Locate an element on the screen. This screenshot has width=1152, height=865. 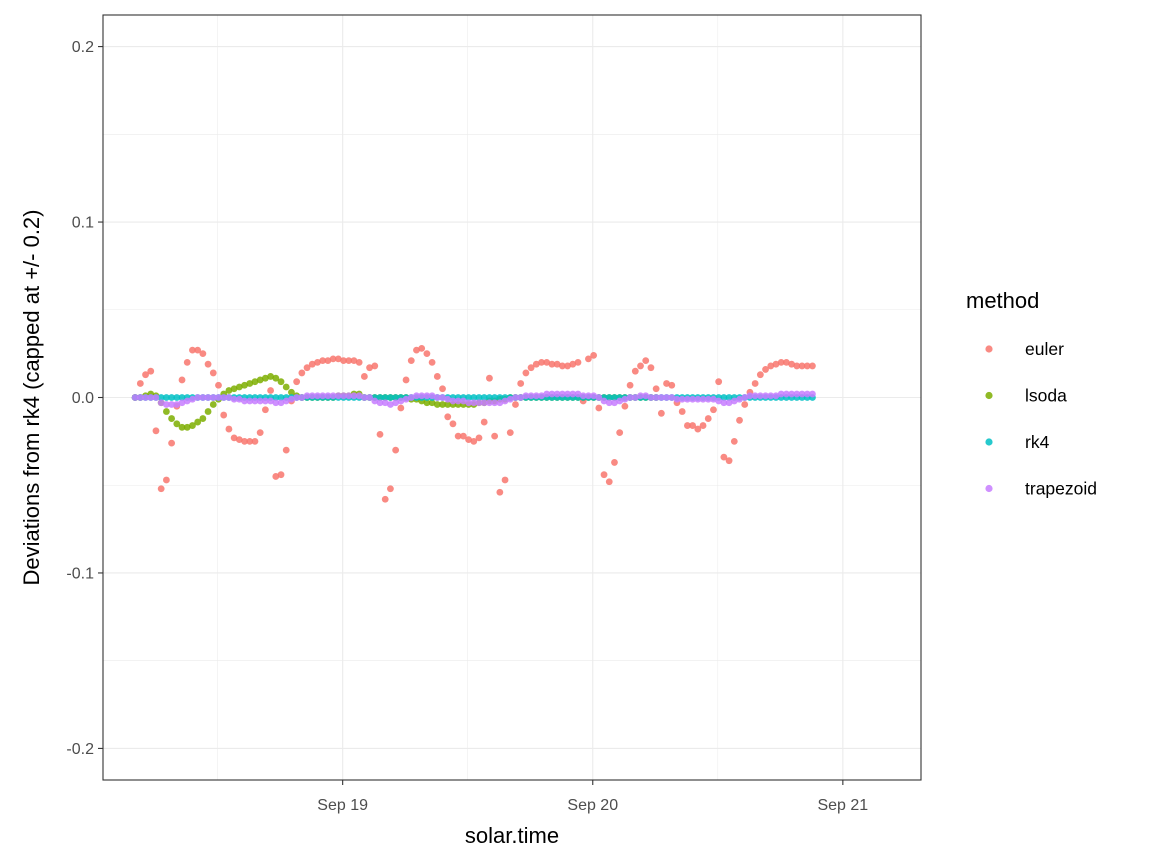
series-trapezoid is located at coordinates (473, 399).